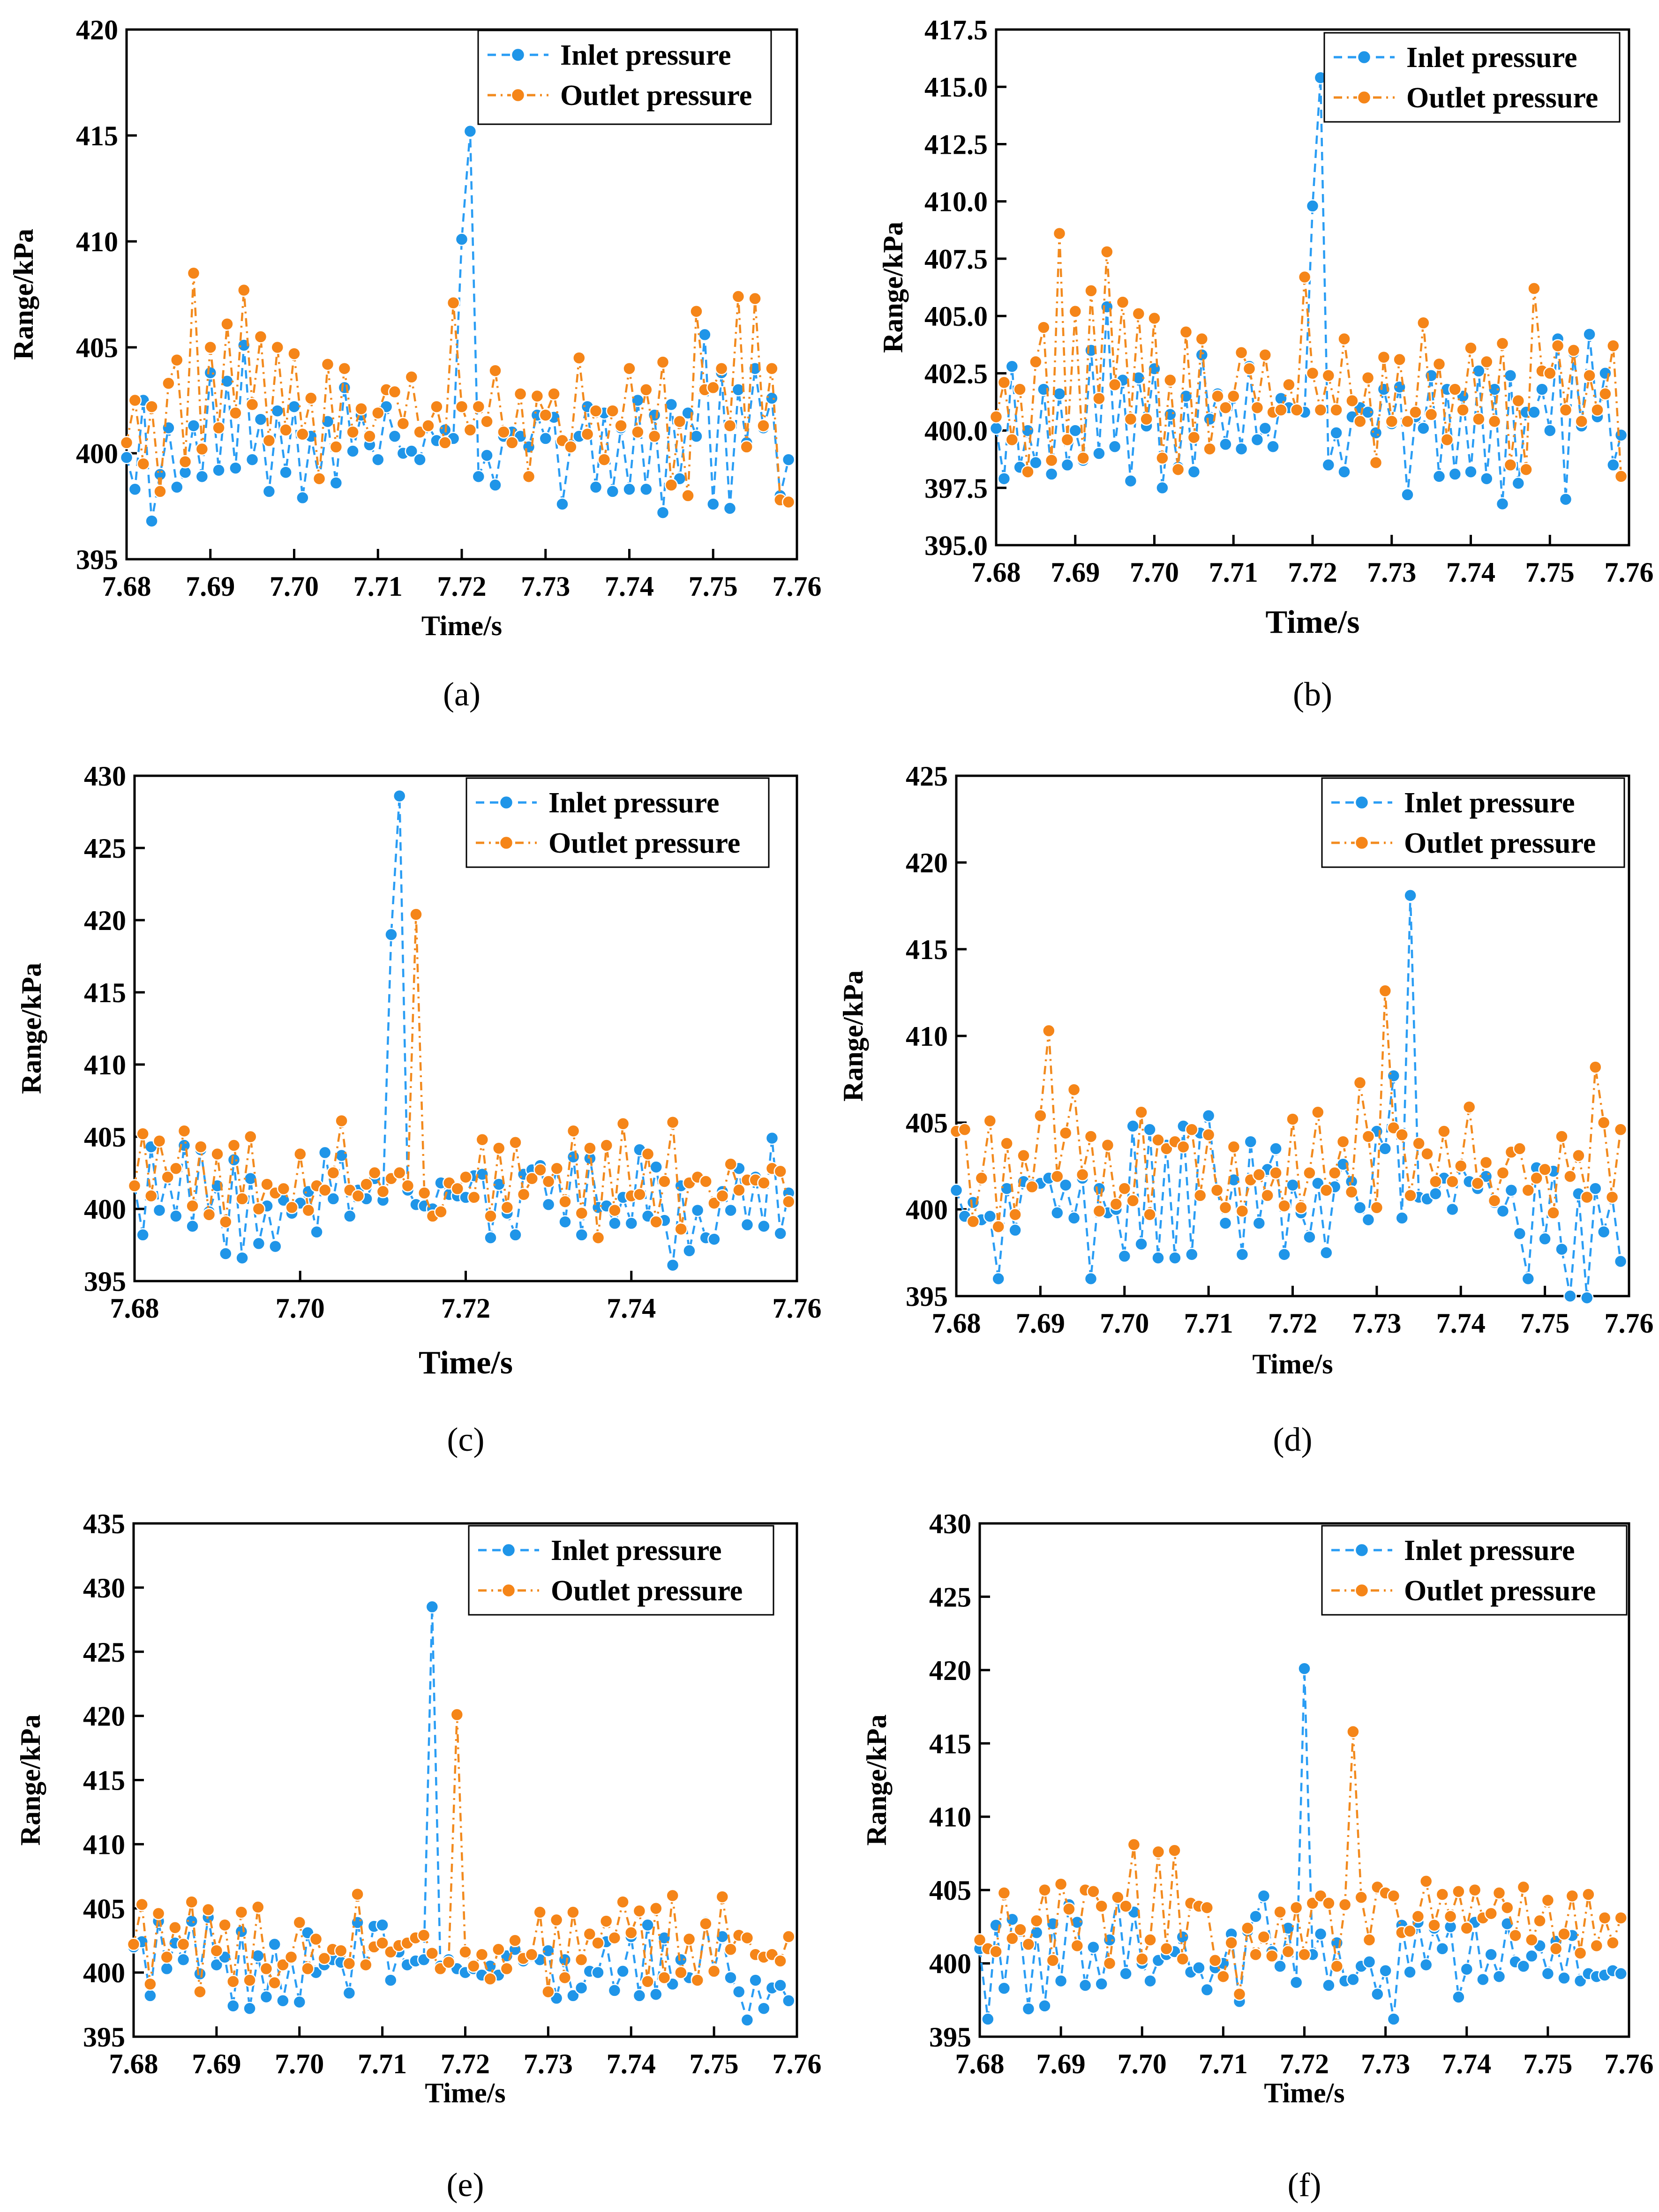  I want to click on y-tick-label: 425, so click(105, 848).